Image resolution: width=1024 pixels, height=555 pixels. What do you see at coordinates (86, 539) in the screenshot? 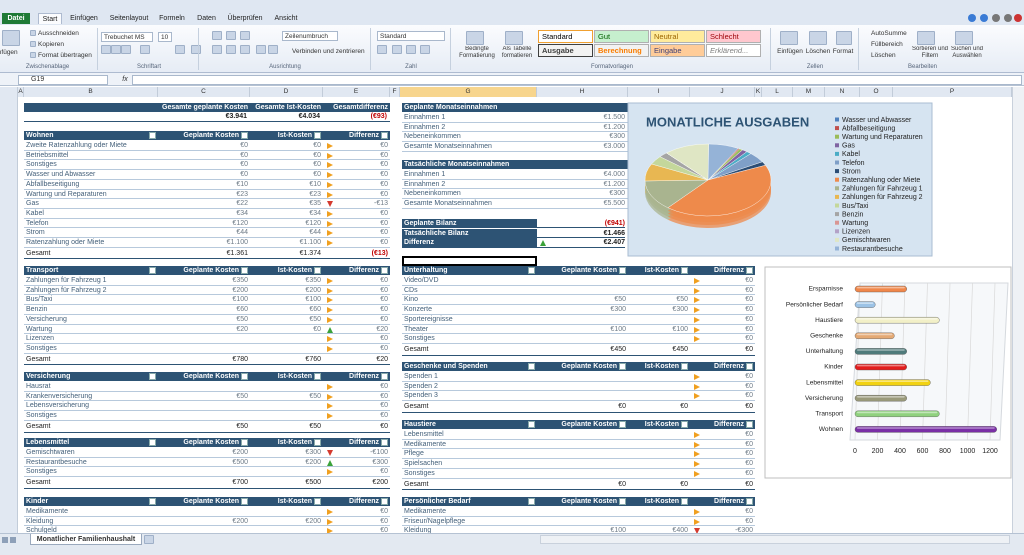
I see `sheet-tab: Monatlicher Familienhaushalt` at bounding box center [86, 539].